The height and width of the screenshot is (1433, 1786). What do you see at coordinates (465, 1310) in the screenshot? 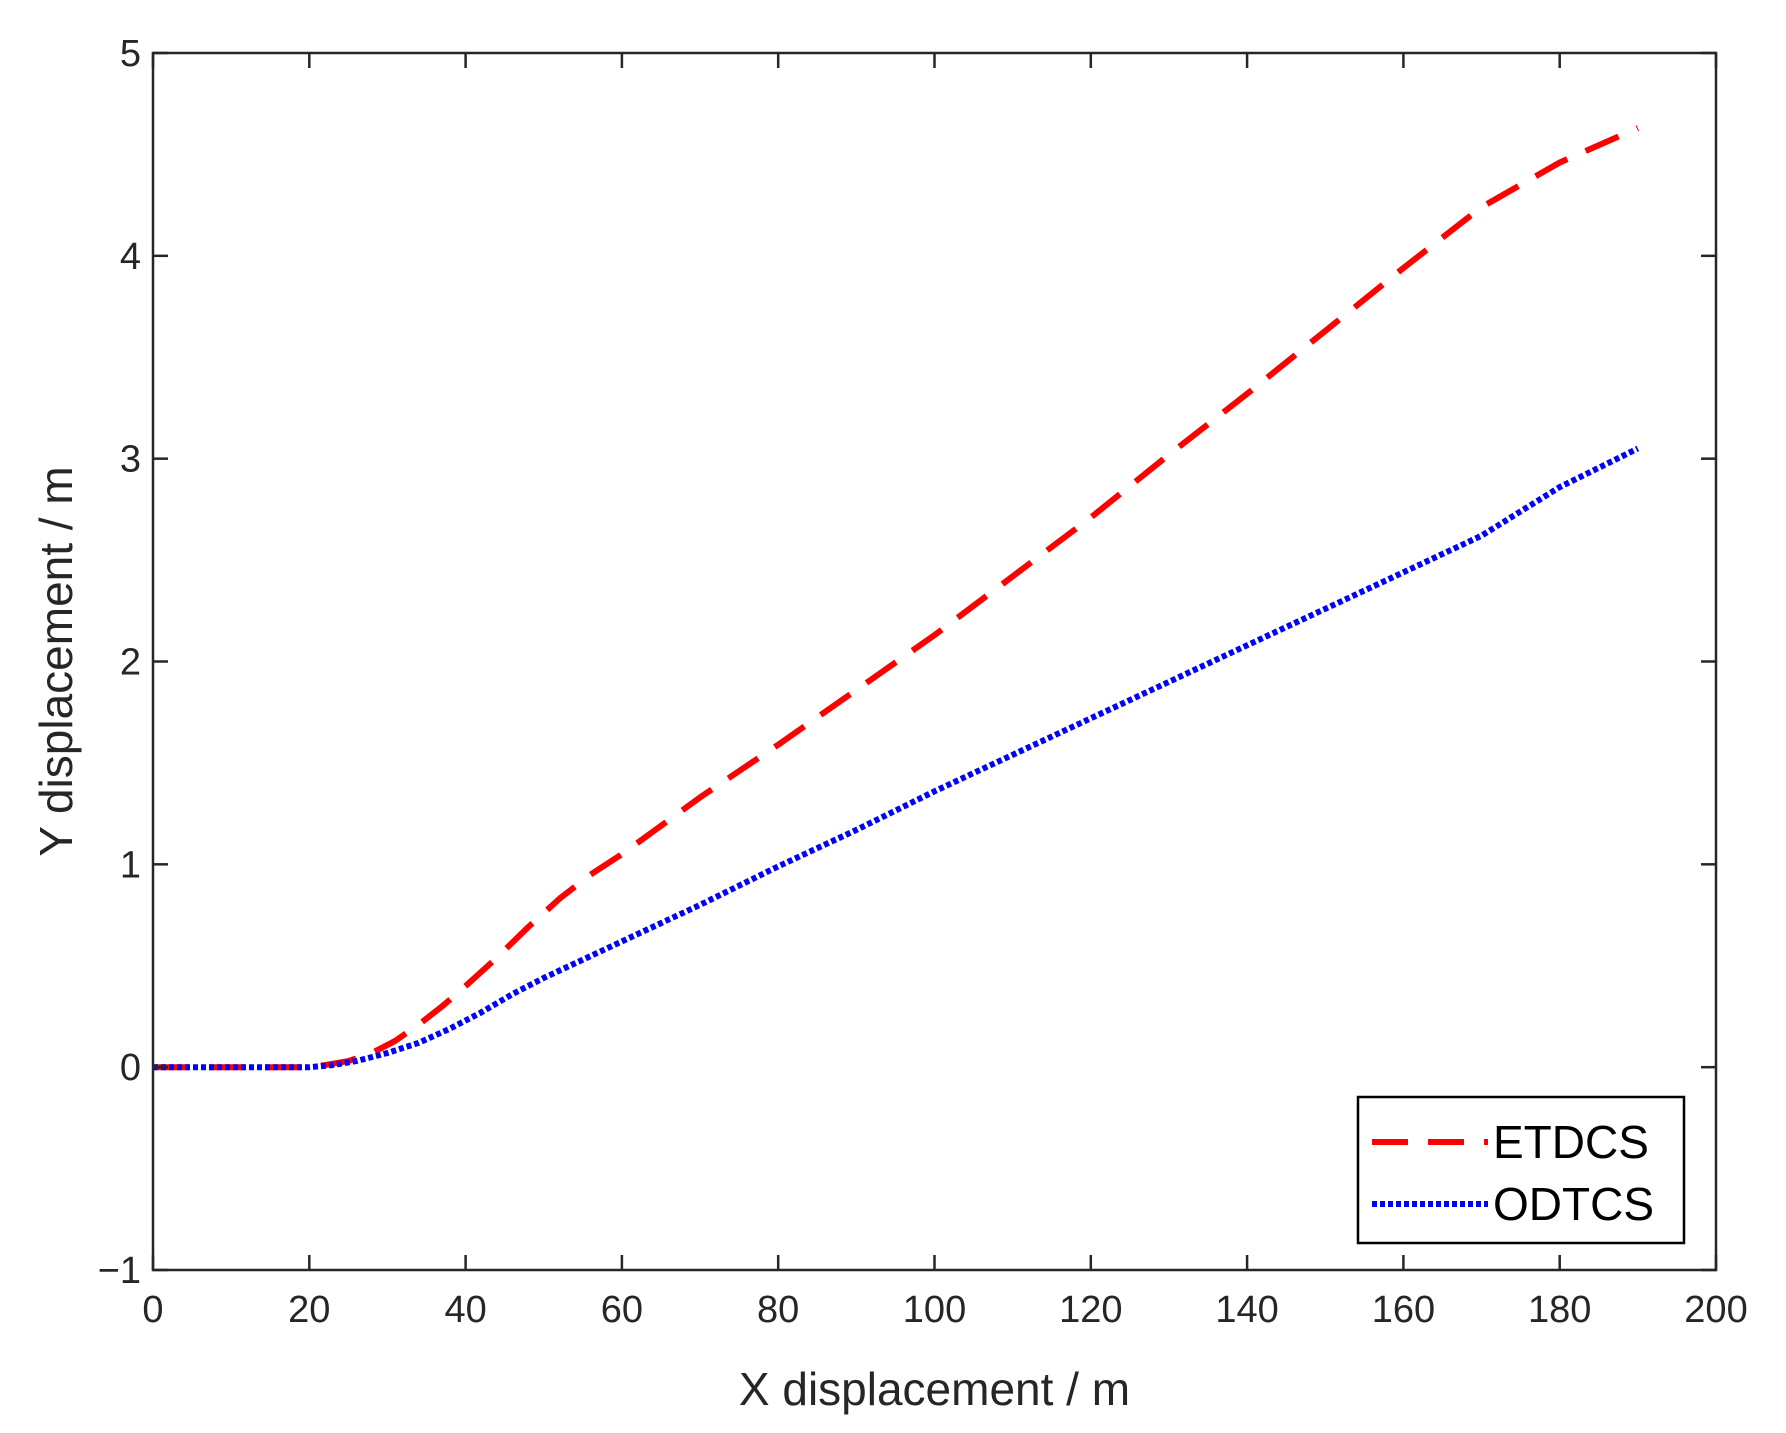
I see `x-tick-label: 40` at bounding box center [465, 1310].